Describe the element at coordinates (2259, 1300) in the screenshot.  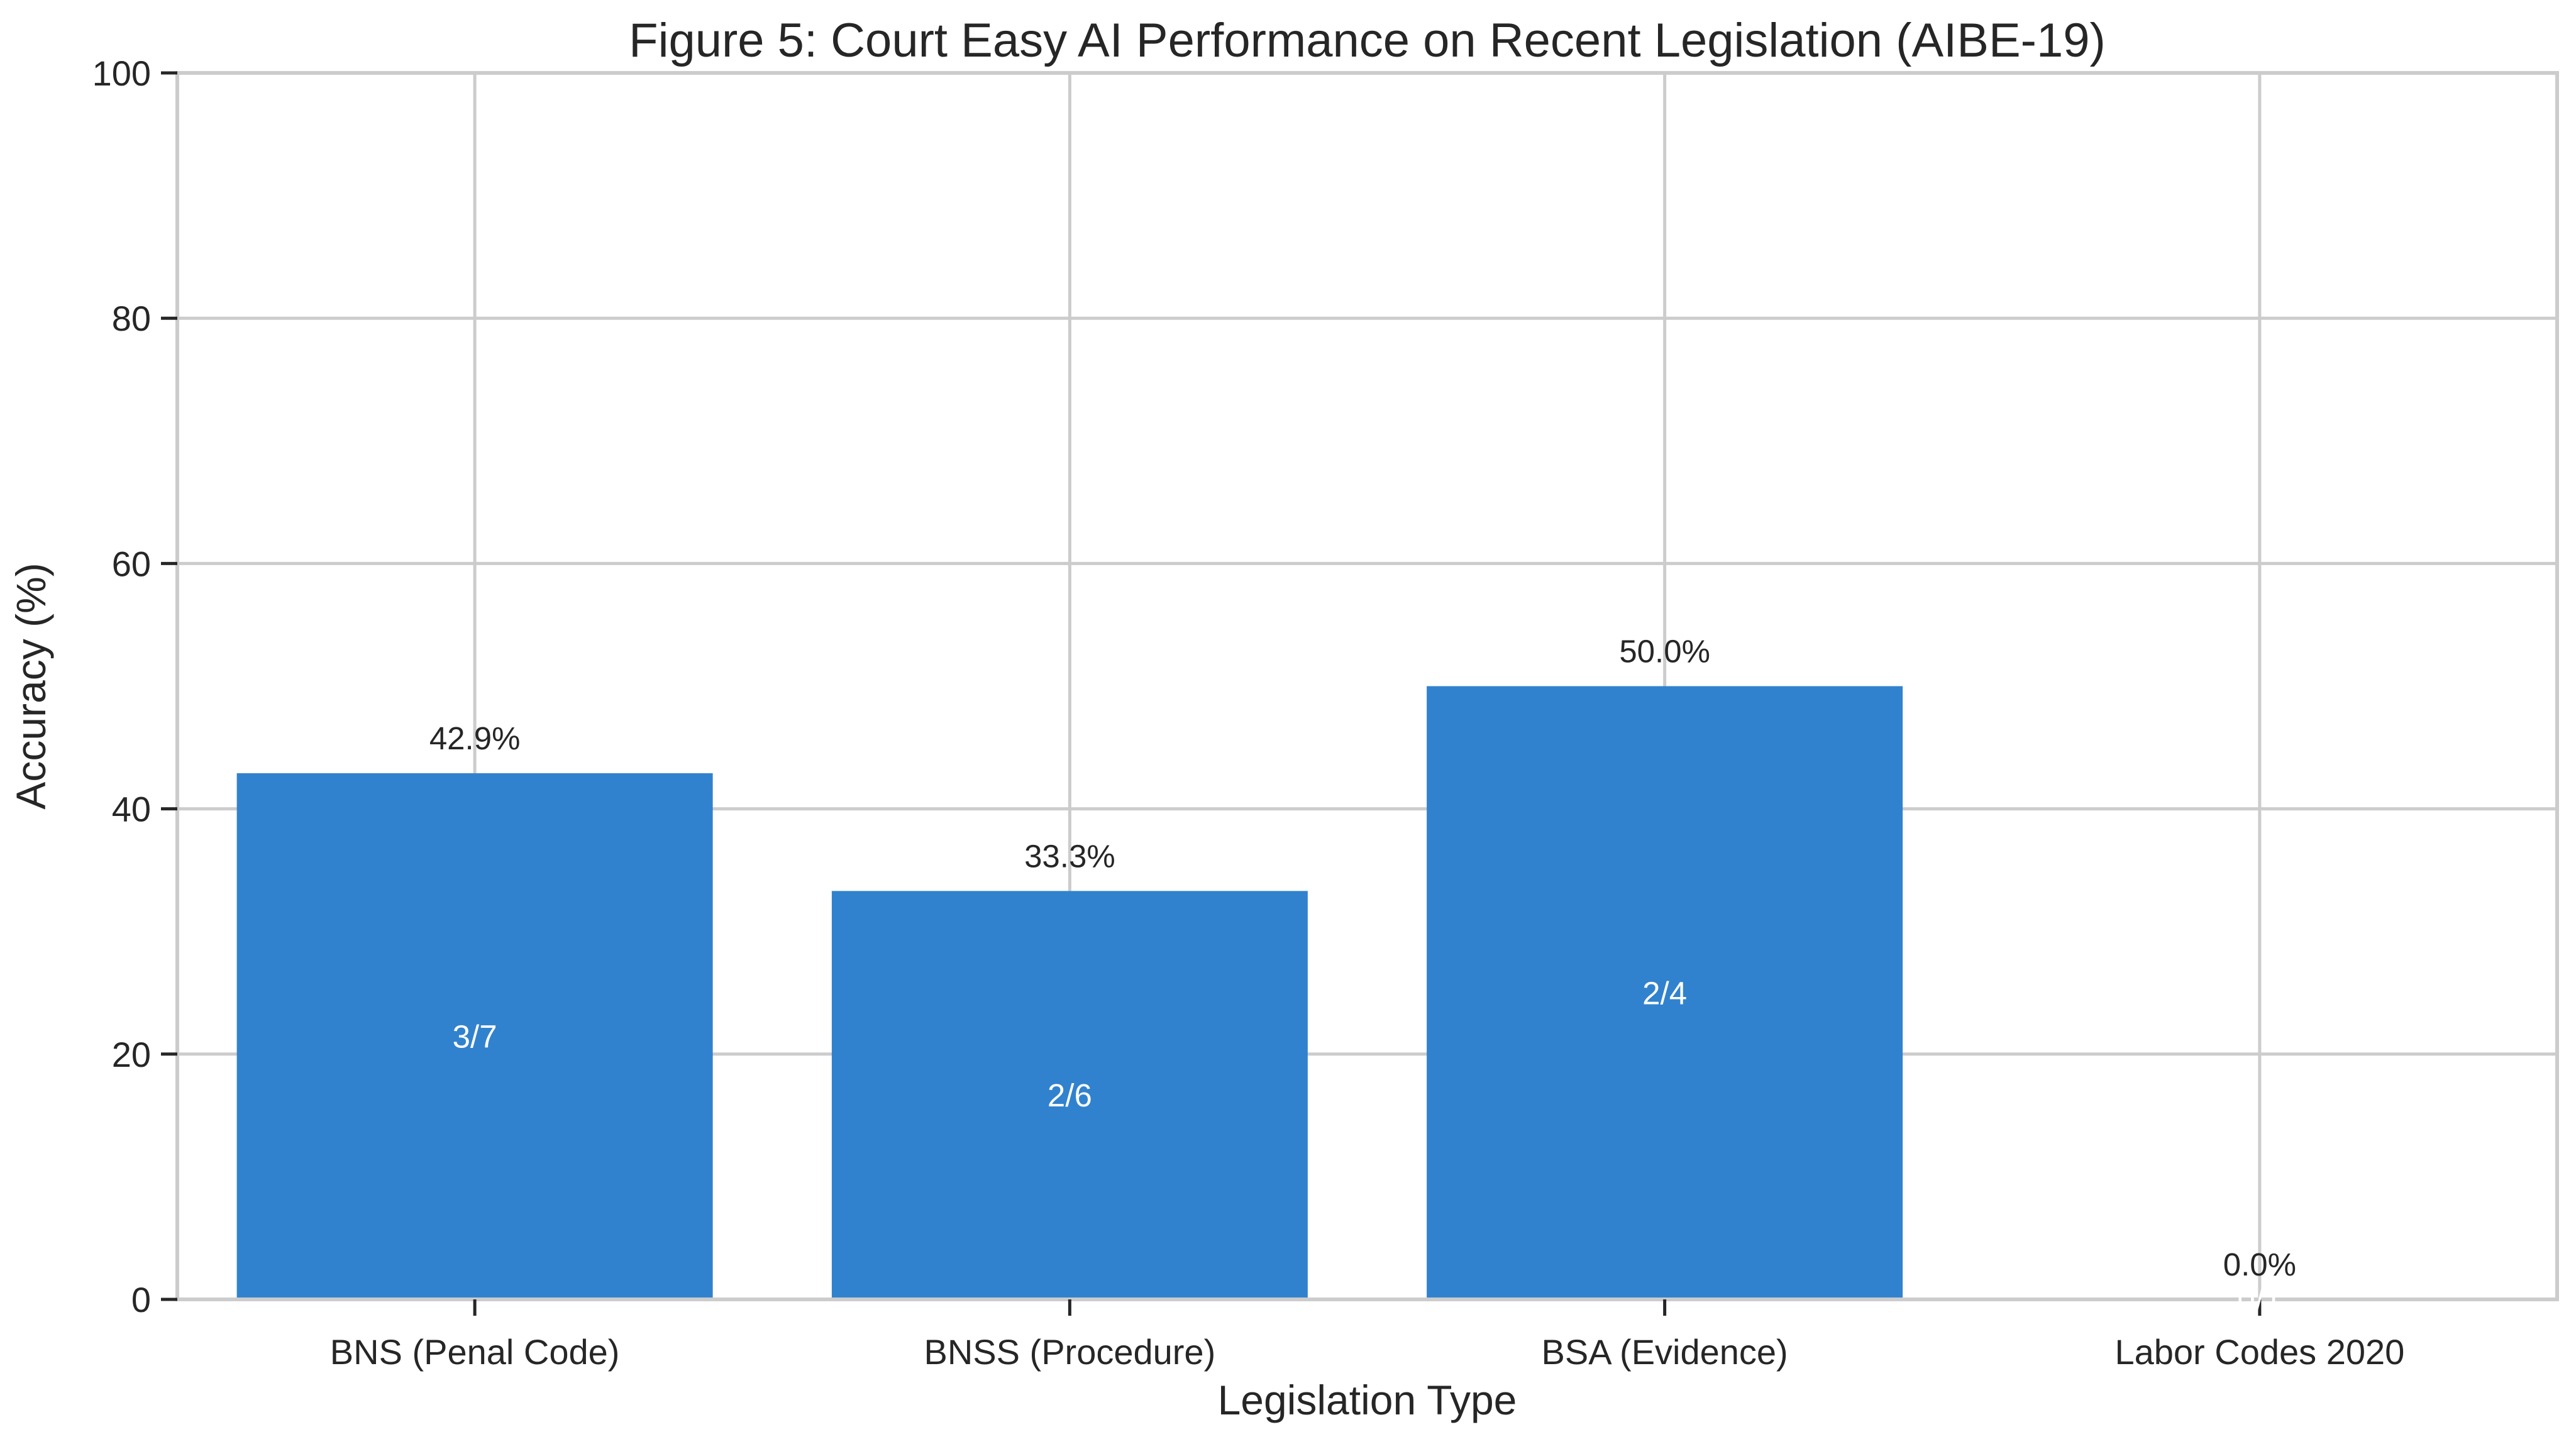
I see `bar-count-label: 0/1` at that location.